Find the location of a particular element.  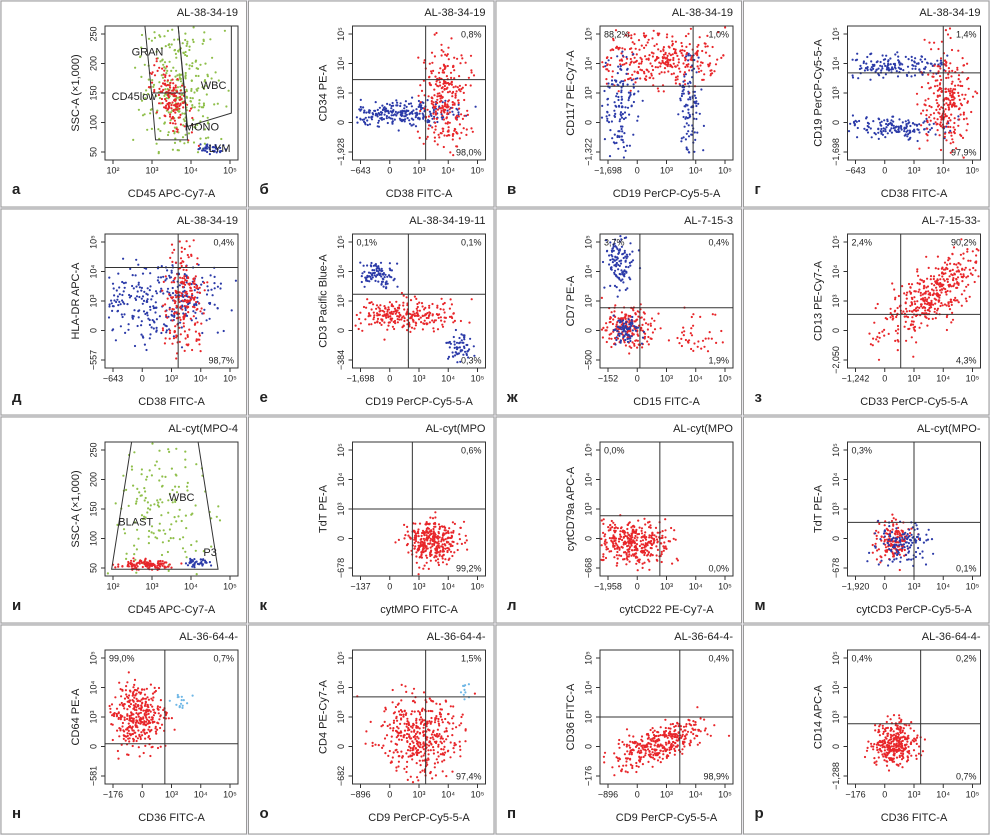

x-tick-label: 0 is located at coordinates (389, 170).